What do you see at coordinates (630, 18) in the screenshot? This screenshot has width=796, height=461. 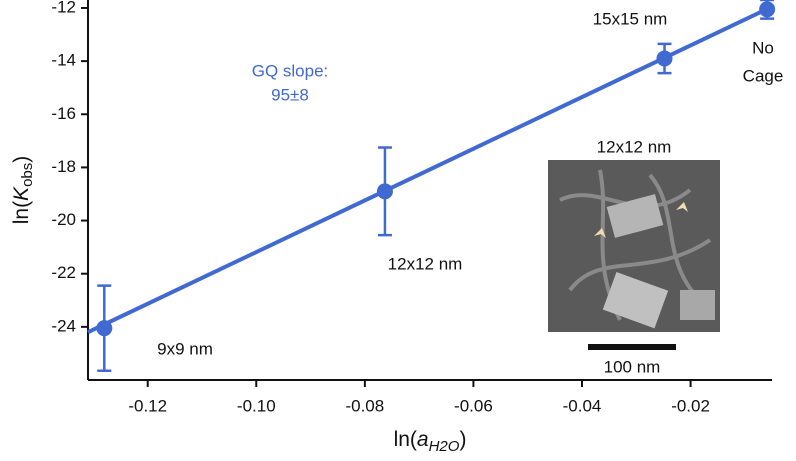 I see `annotation: 15x15 nm` at bounding box center [630, 18].